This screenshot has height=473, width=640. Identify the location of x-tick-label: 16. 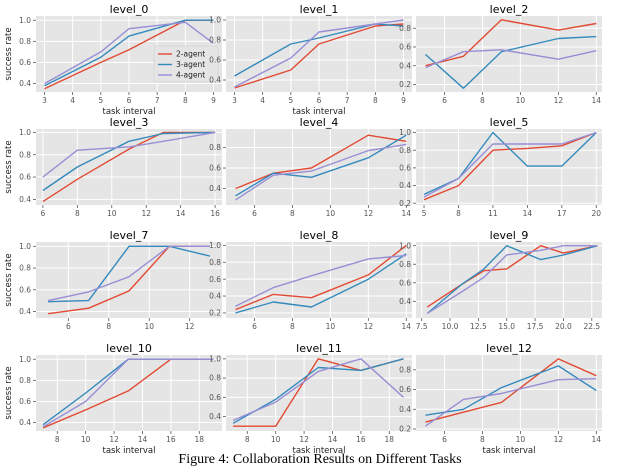
(215, 213).